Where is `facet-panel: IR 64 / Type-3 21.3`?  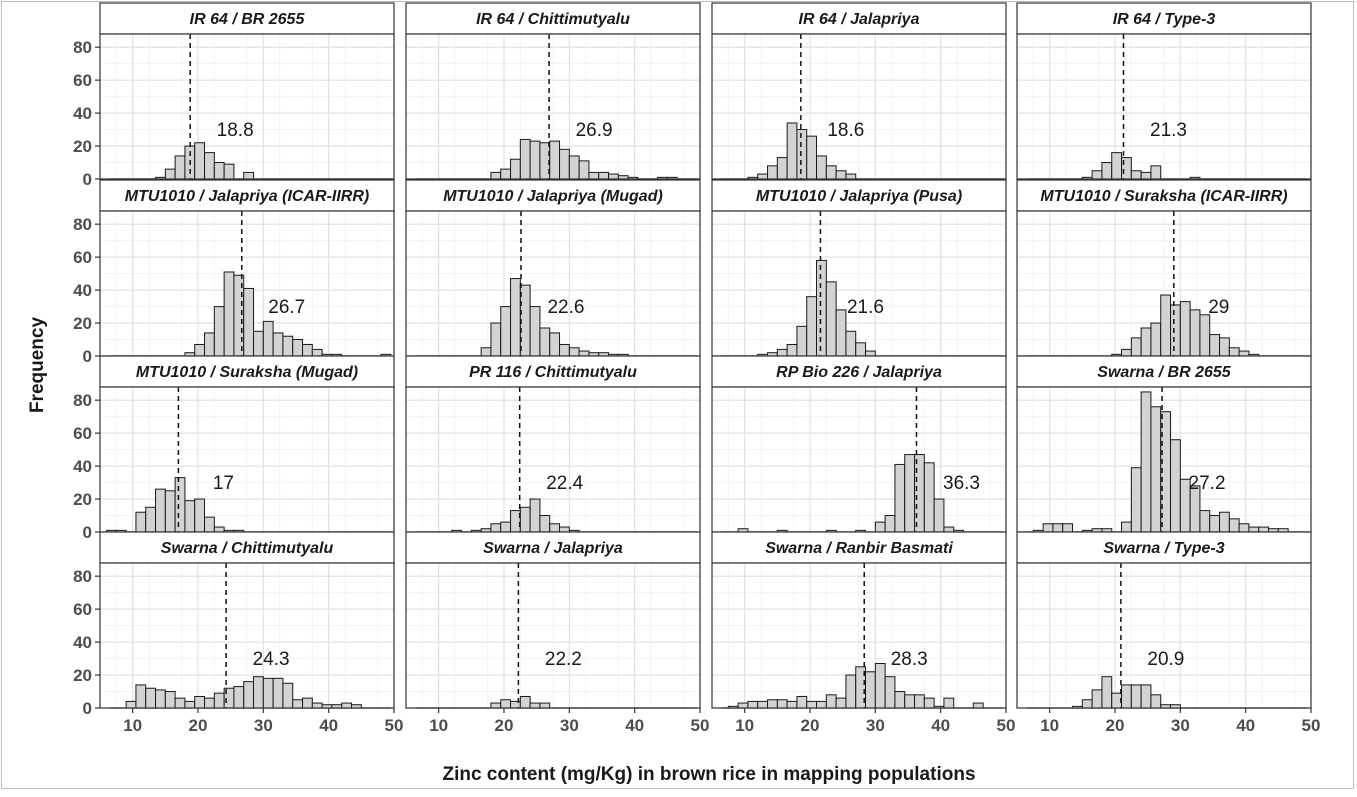 facet-panel: IR 64 / Type-3 21.3 is located at coordinates (1164, 91).